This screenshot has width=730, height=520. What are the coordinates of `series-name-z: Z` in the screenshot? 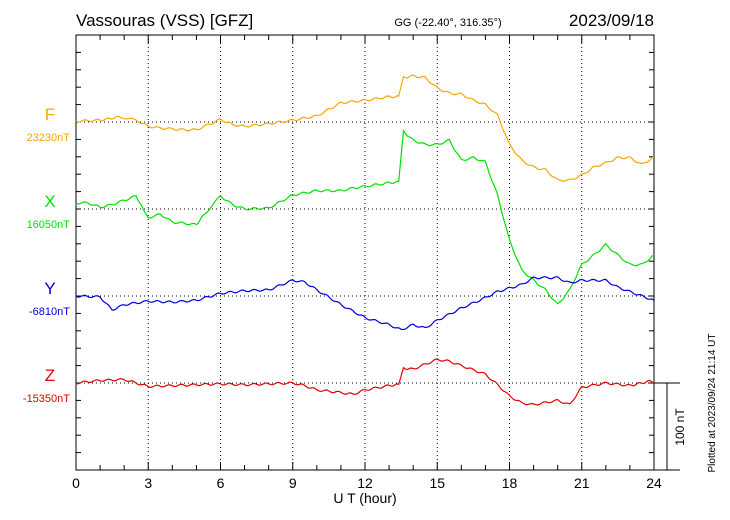 It's located at (50, 375).